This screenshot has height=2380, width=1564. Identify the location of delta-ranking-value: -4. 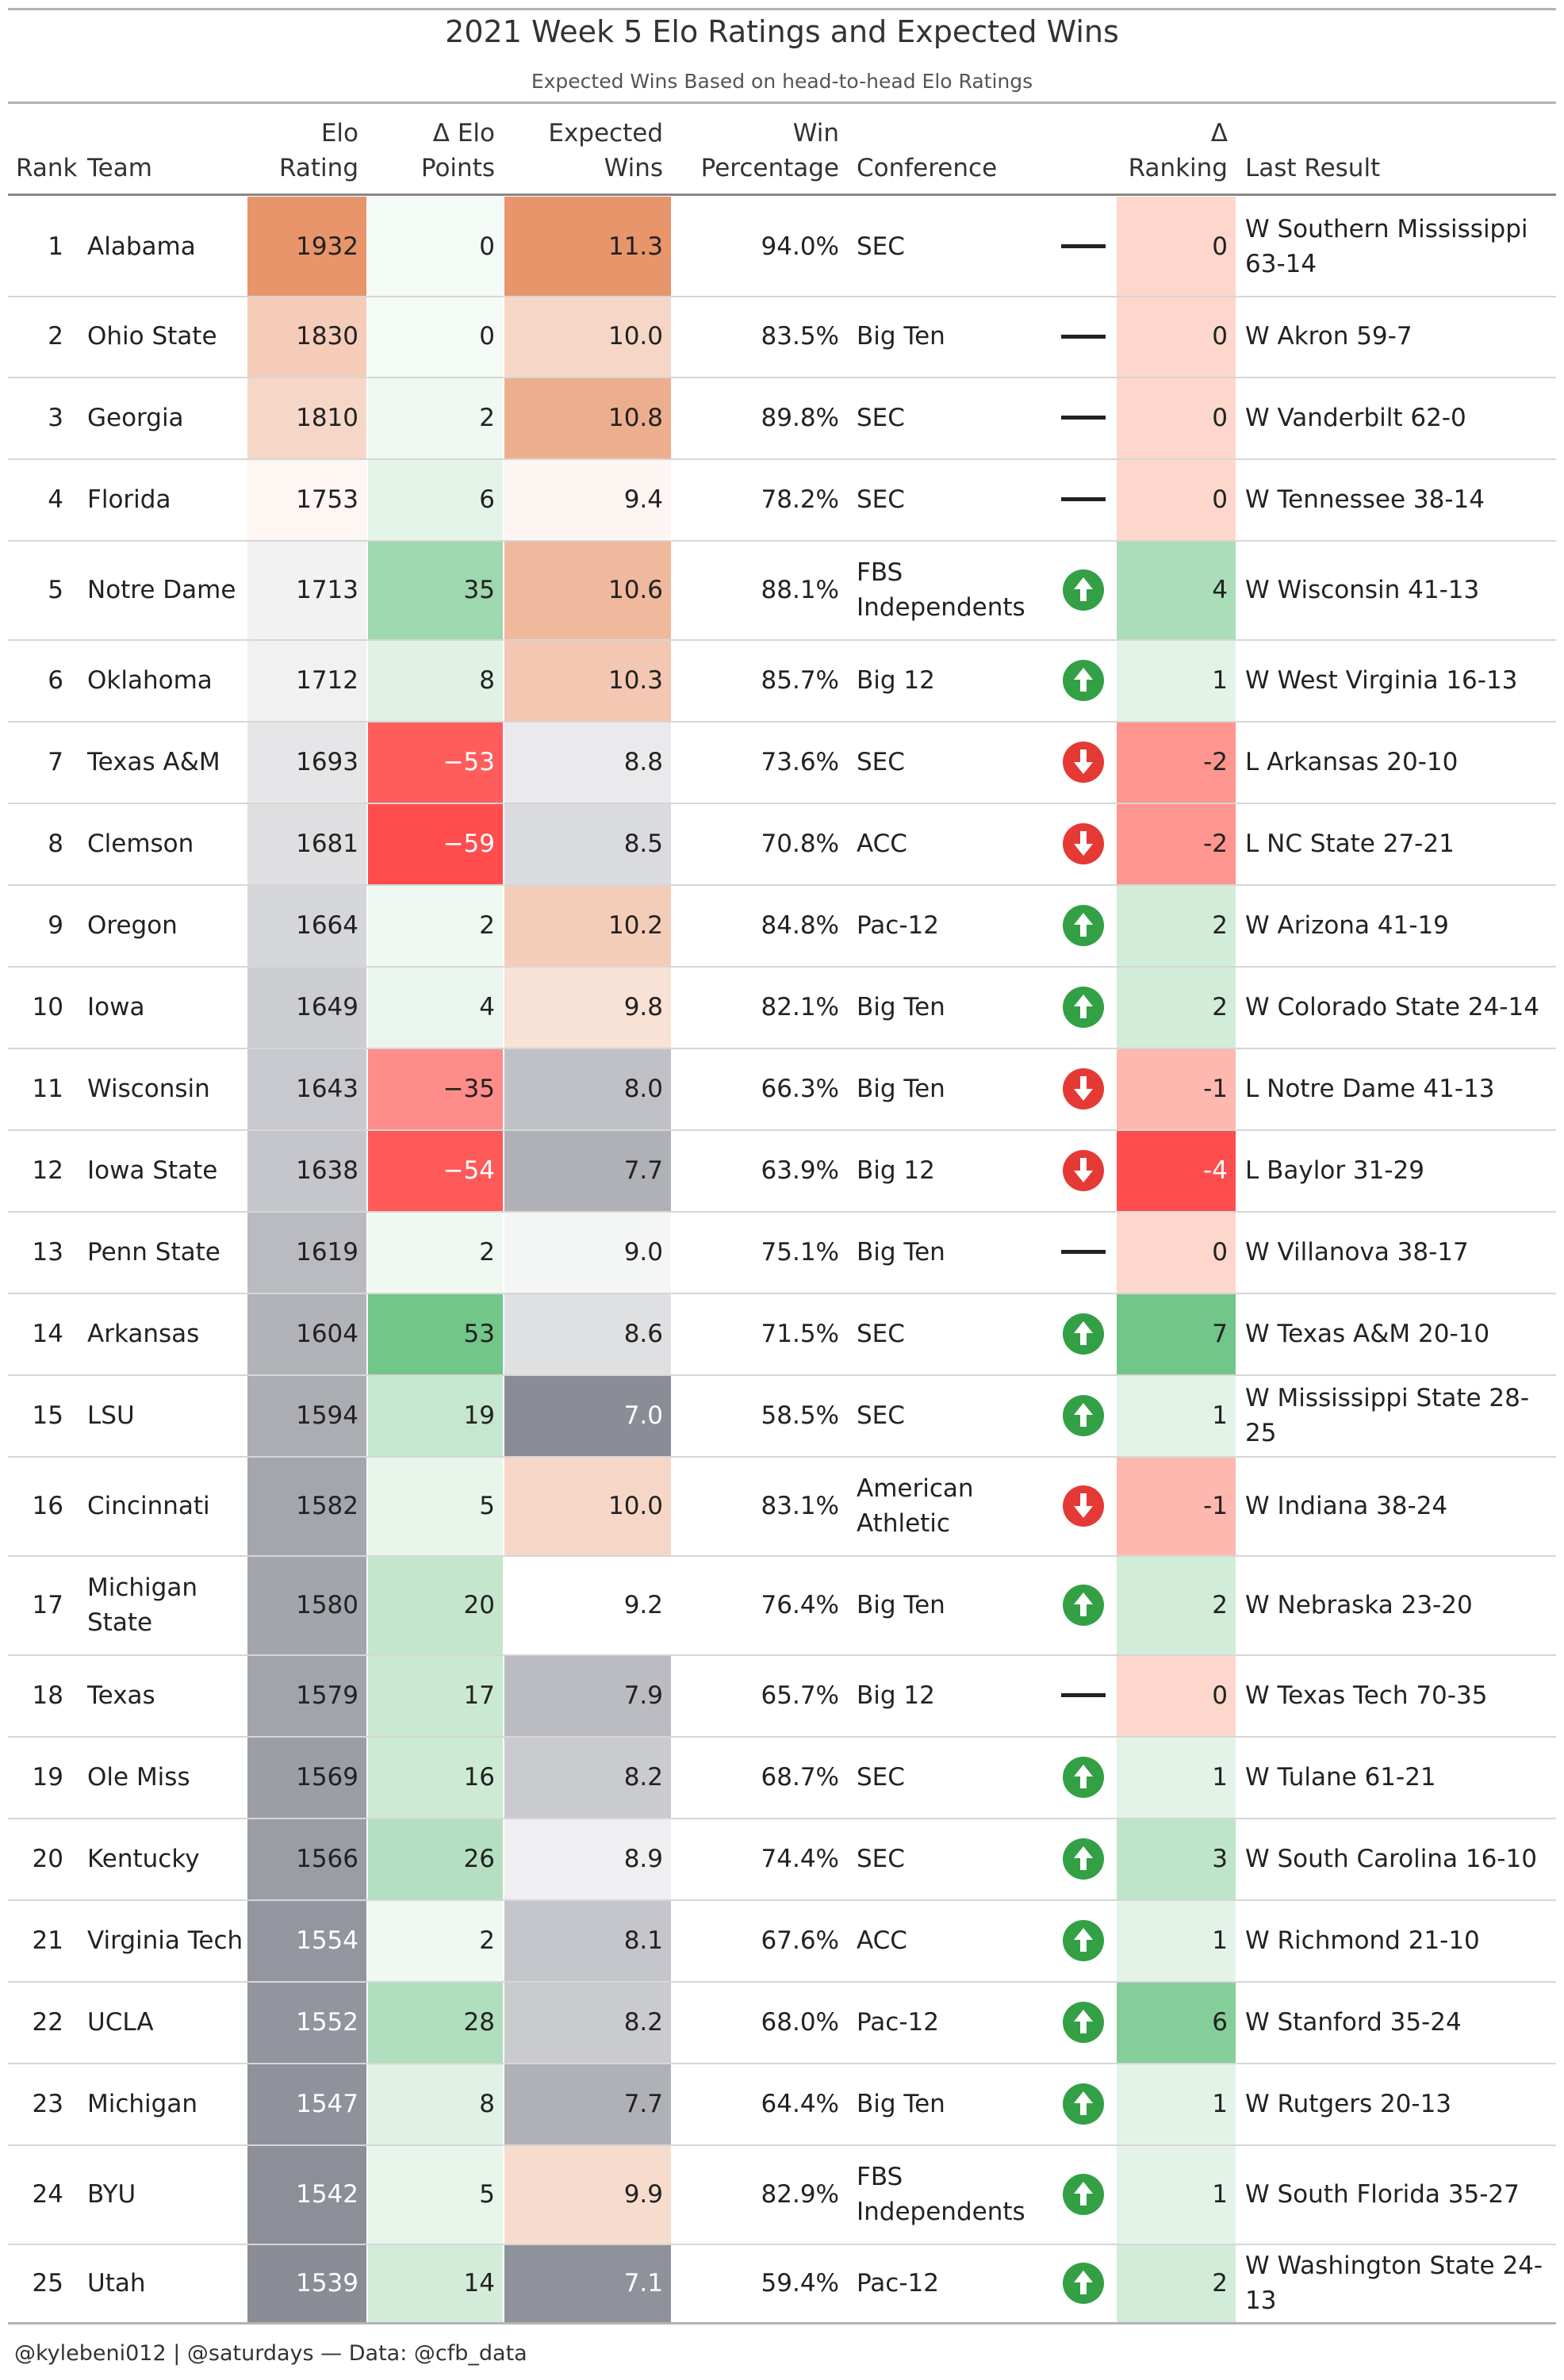
(1216, 1170).